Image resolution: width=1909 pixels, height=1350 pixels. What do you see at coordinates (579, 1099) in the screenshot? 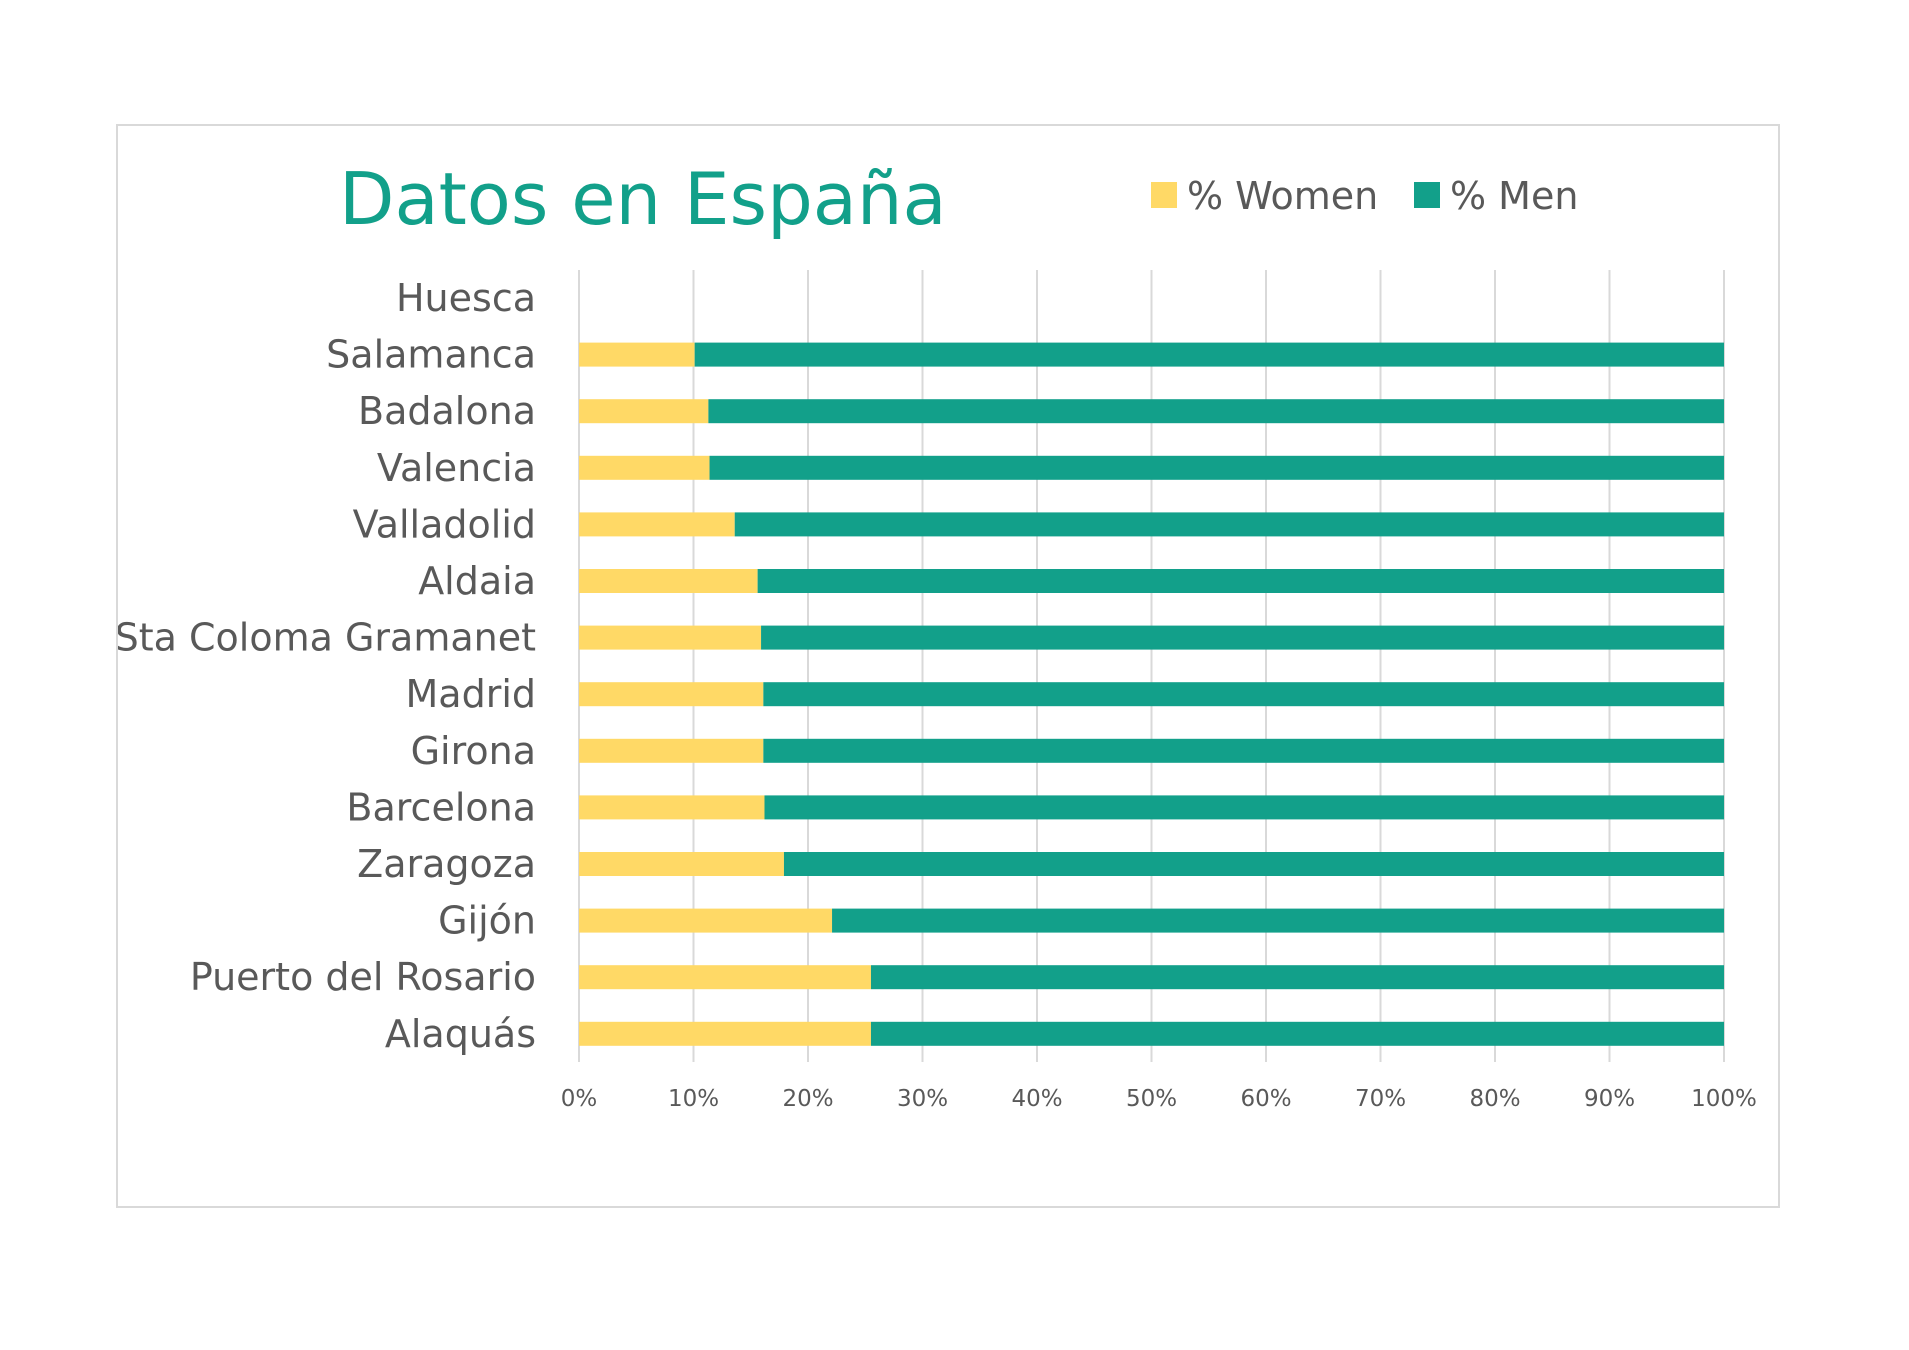
I see `x-tick-label: 0%` at bounding box center [579, 1099].